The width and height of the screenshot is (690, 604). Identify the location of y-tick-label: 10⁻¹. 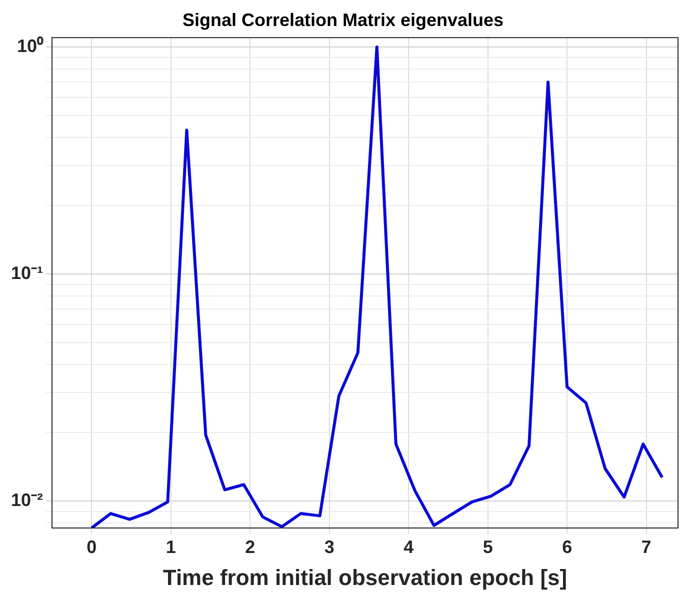
(27, 272).